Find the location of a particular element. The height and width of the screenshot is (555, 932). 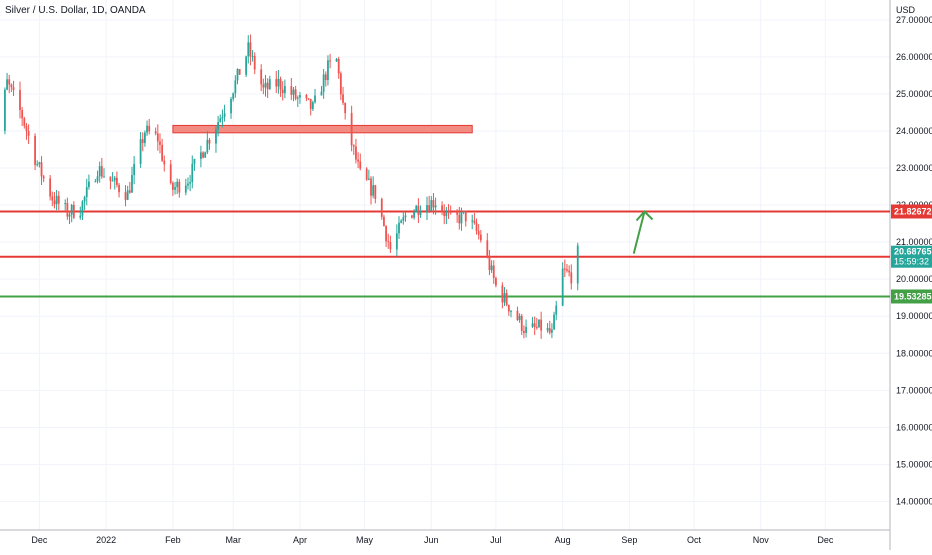

y-tick-label: 26.00000 is located at coordinates (914, 57).